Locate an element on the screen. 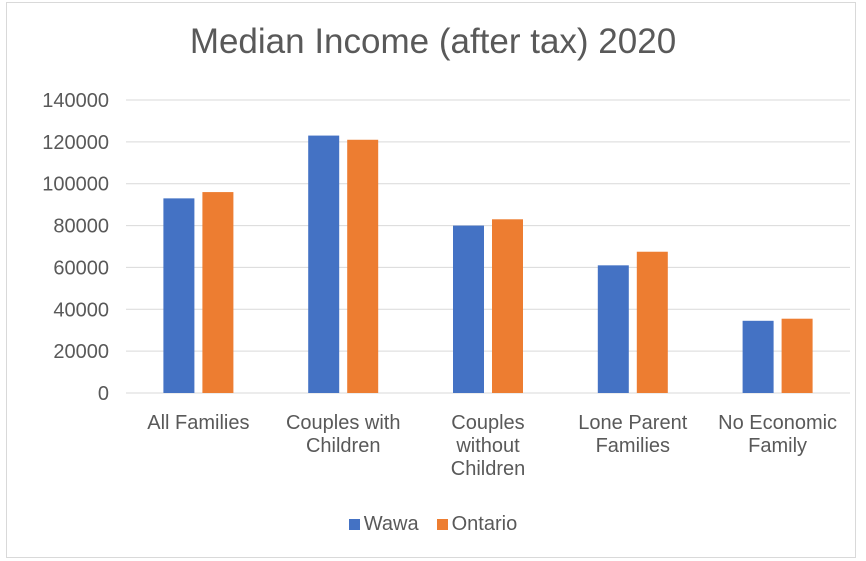 This screenshot has width=866, height=561. legend-label-ontario: Ontario is located at coordinates (484, 524).